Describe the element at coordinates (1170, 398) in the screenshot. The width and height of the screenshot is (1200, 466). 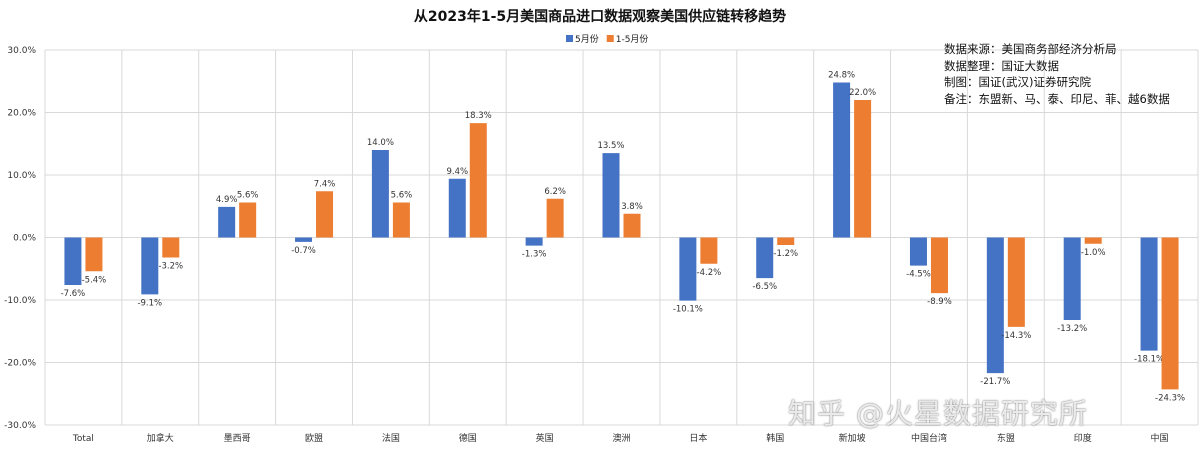
I see `data-label: -24.3%` at that location.